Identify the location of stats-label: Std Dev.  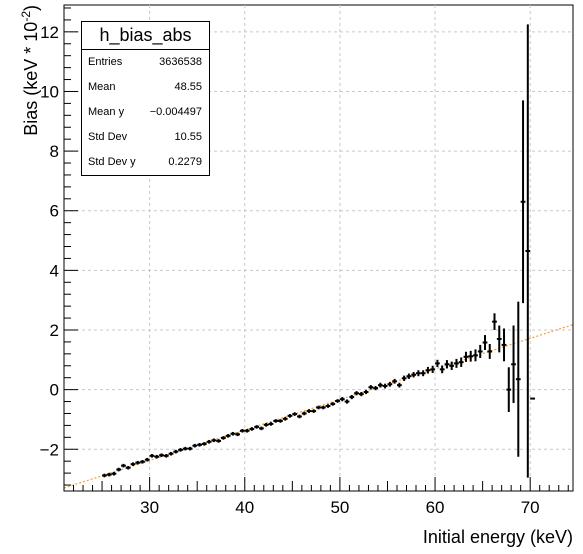
(108, 137).